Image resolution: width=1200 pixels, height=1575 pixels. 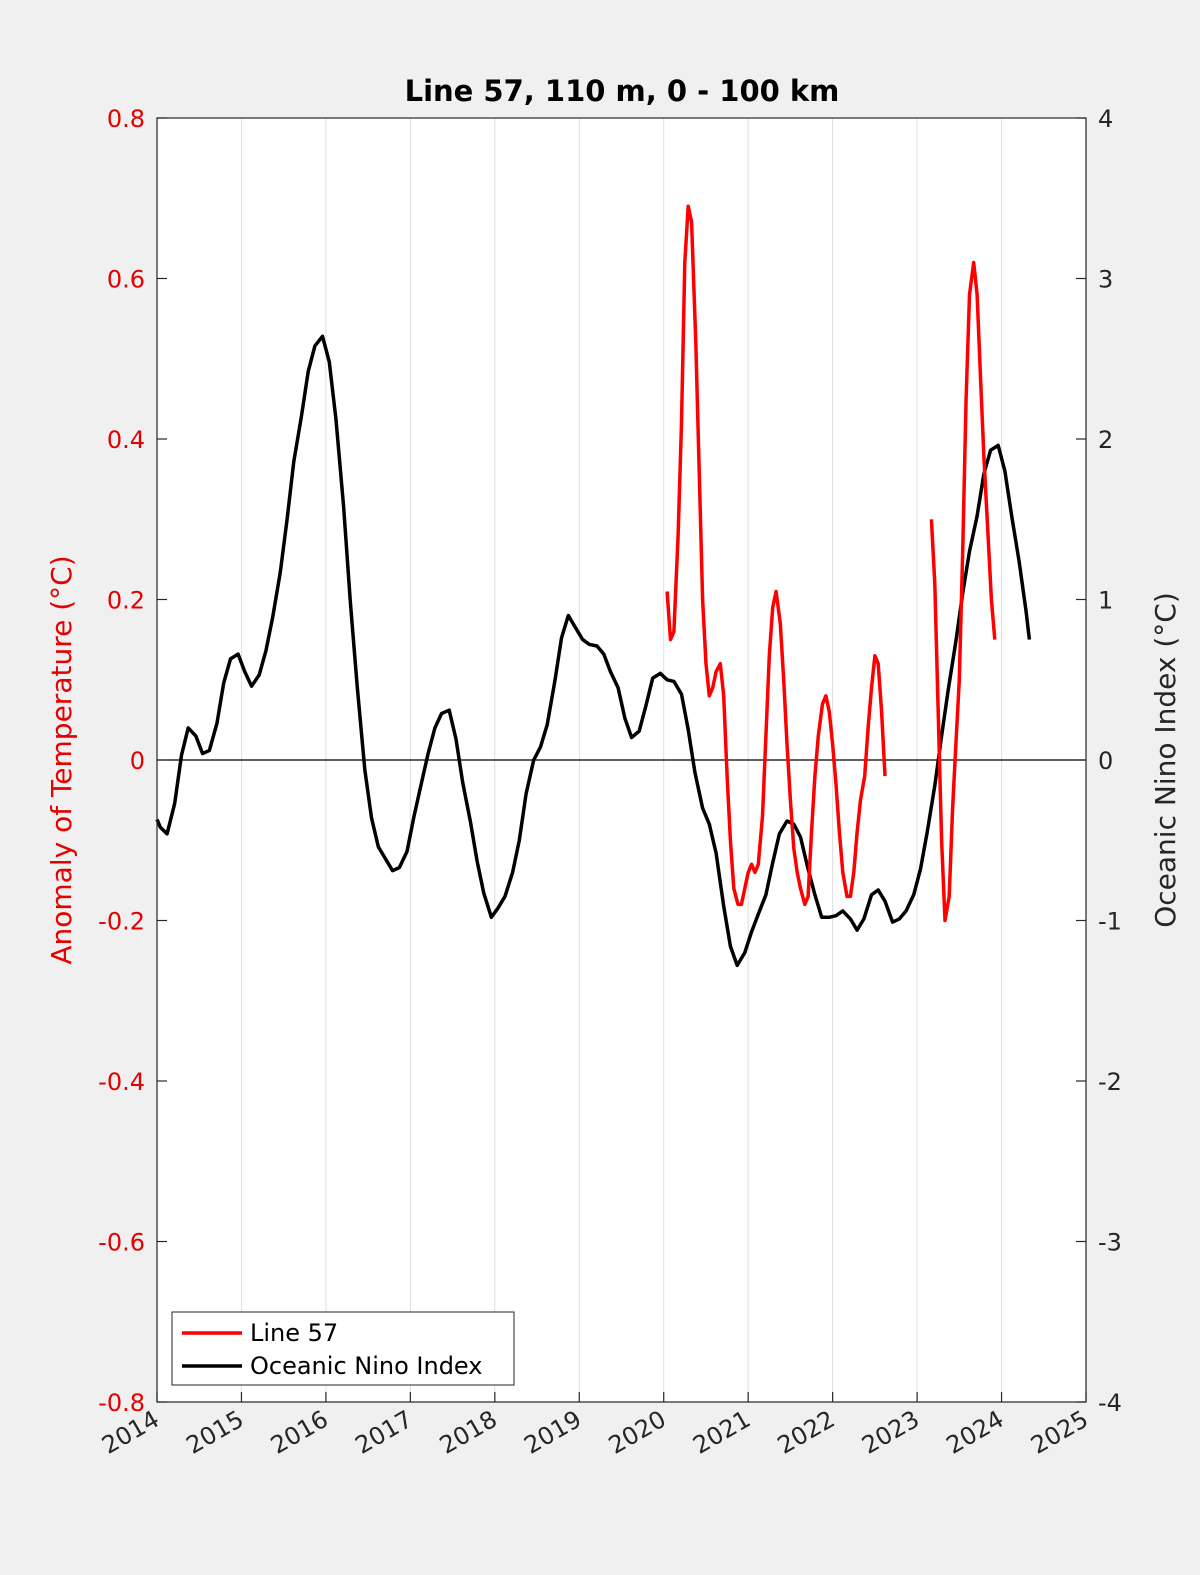 I want to click on right-y-tick-label: 4, so click(x=1105, y=119).